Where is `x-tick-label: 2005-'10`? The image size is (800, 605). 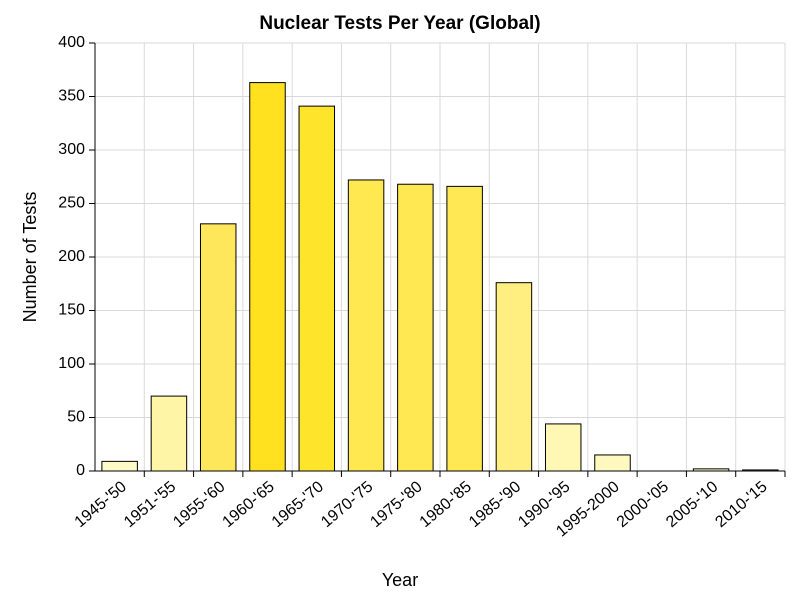
x-tick-label: 2005-'10 is located at coordinates (692, 504).